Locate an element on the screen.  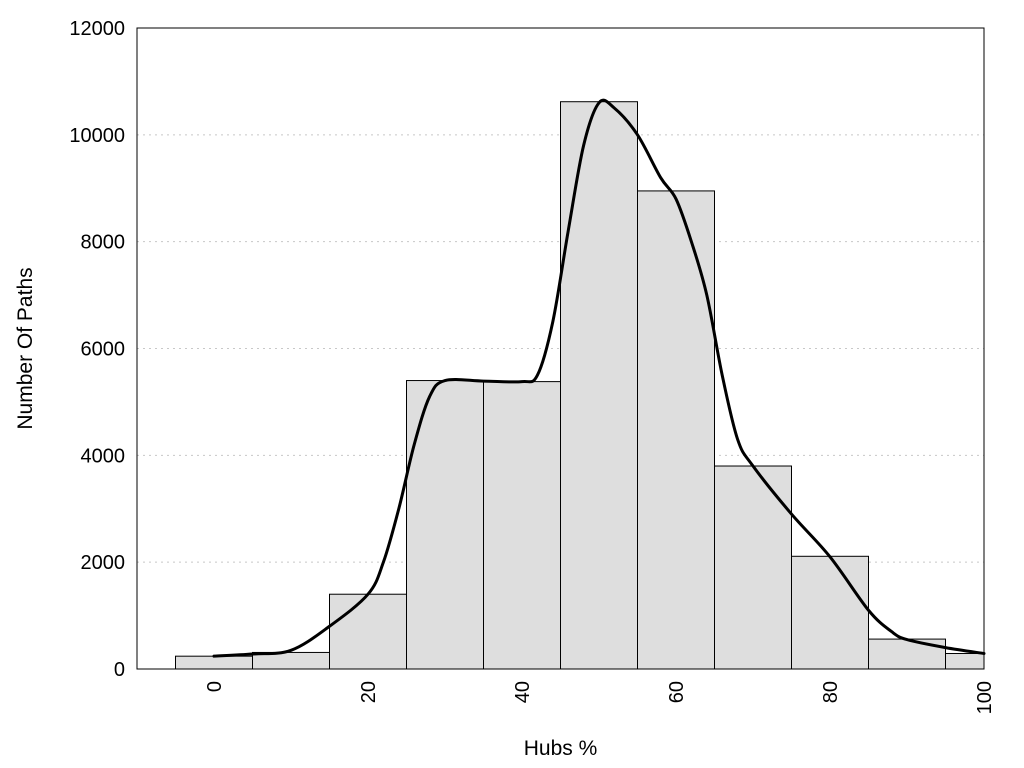
y-tick-label: 2000 is located at coordinates (103, 563).